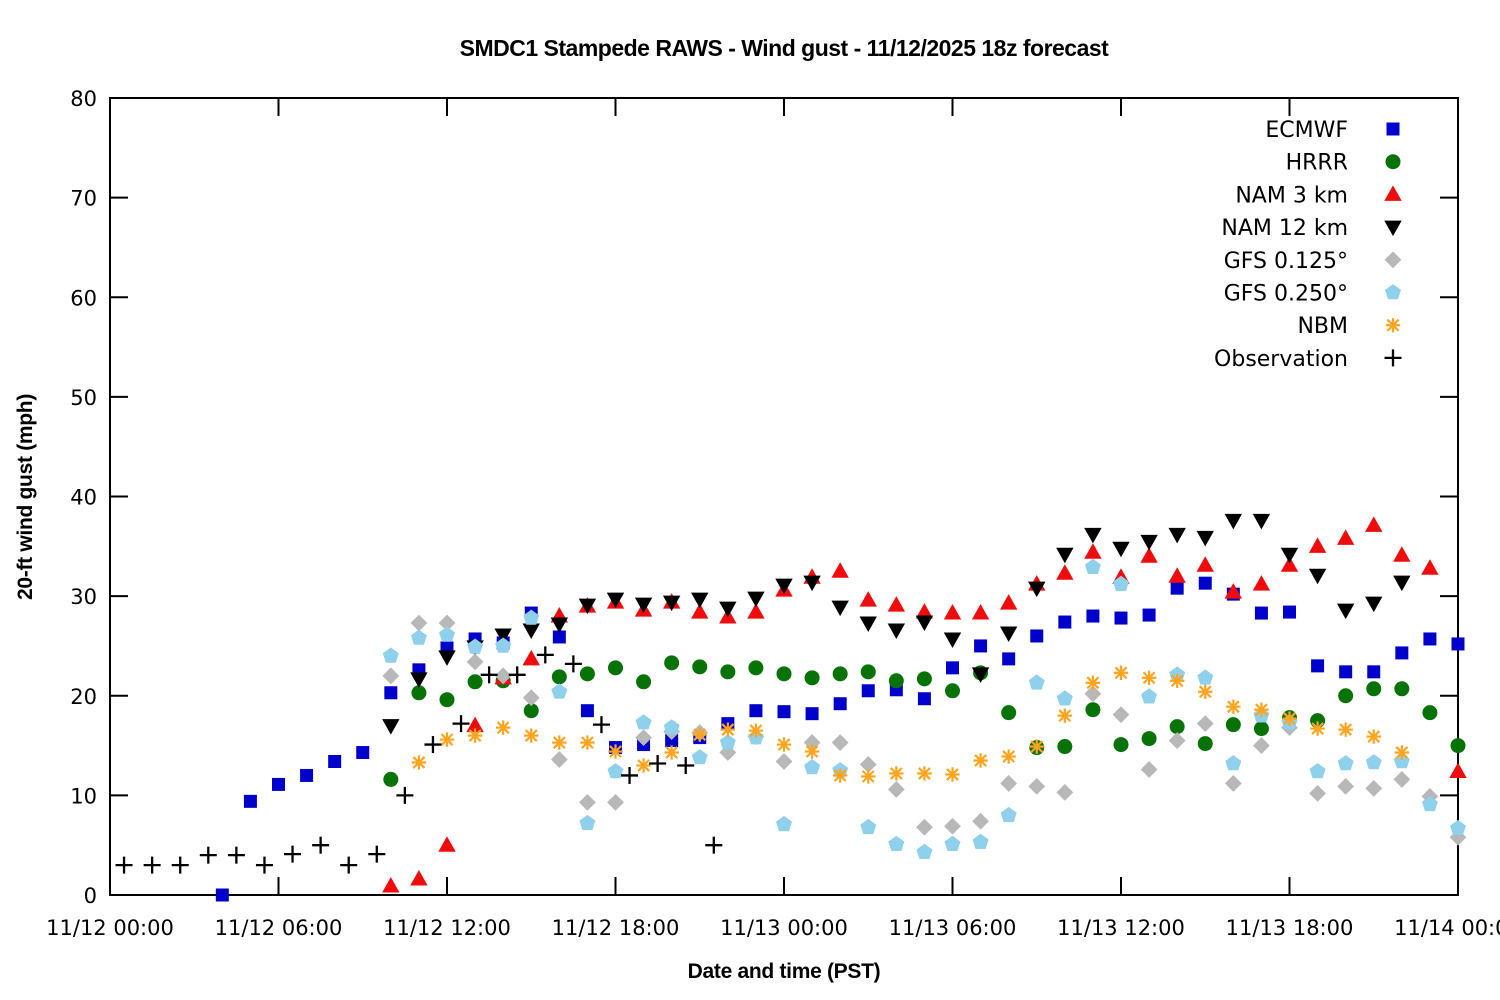 The image size is (1500, 1000). What do you see at coordinates (1121, 928) in the screenshot?
I see `x-tick-label: 11/13 12:00` at bounding box center [1121, 928].